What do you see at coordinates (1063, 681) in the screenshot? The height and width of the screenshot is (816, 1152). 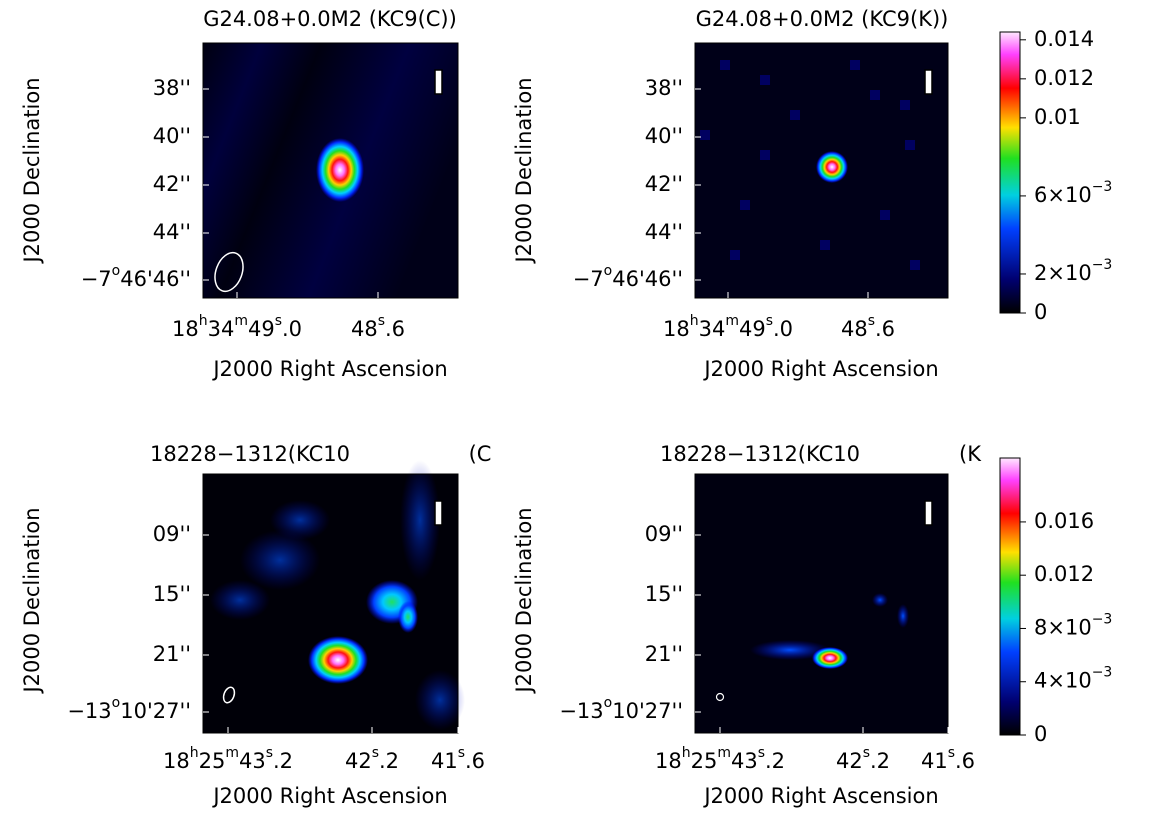 I see `colorbar-tick-label-part: 4×10` at bounding box center [1063, 681].